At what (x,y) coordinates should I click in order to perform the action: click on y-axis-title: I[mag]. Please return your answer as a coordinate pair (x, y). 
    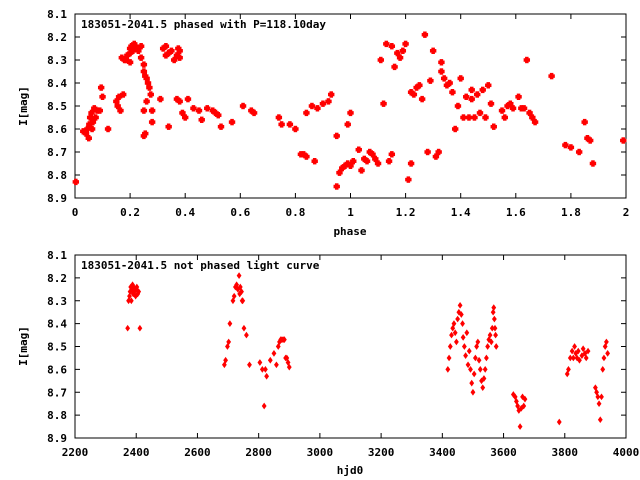
    Looking at the image, I should click on (23, 106).